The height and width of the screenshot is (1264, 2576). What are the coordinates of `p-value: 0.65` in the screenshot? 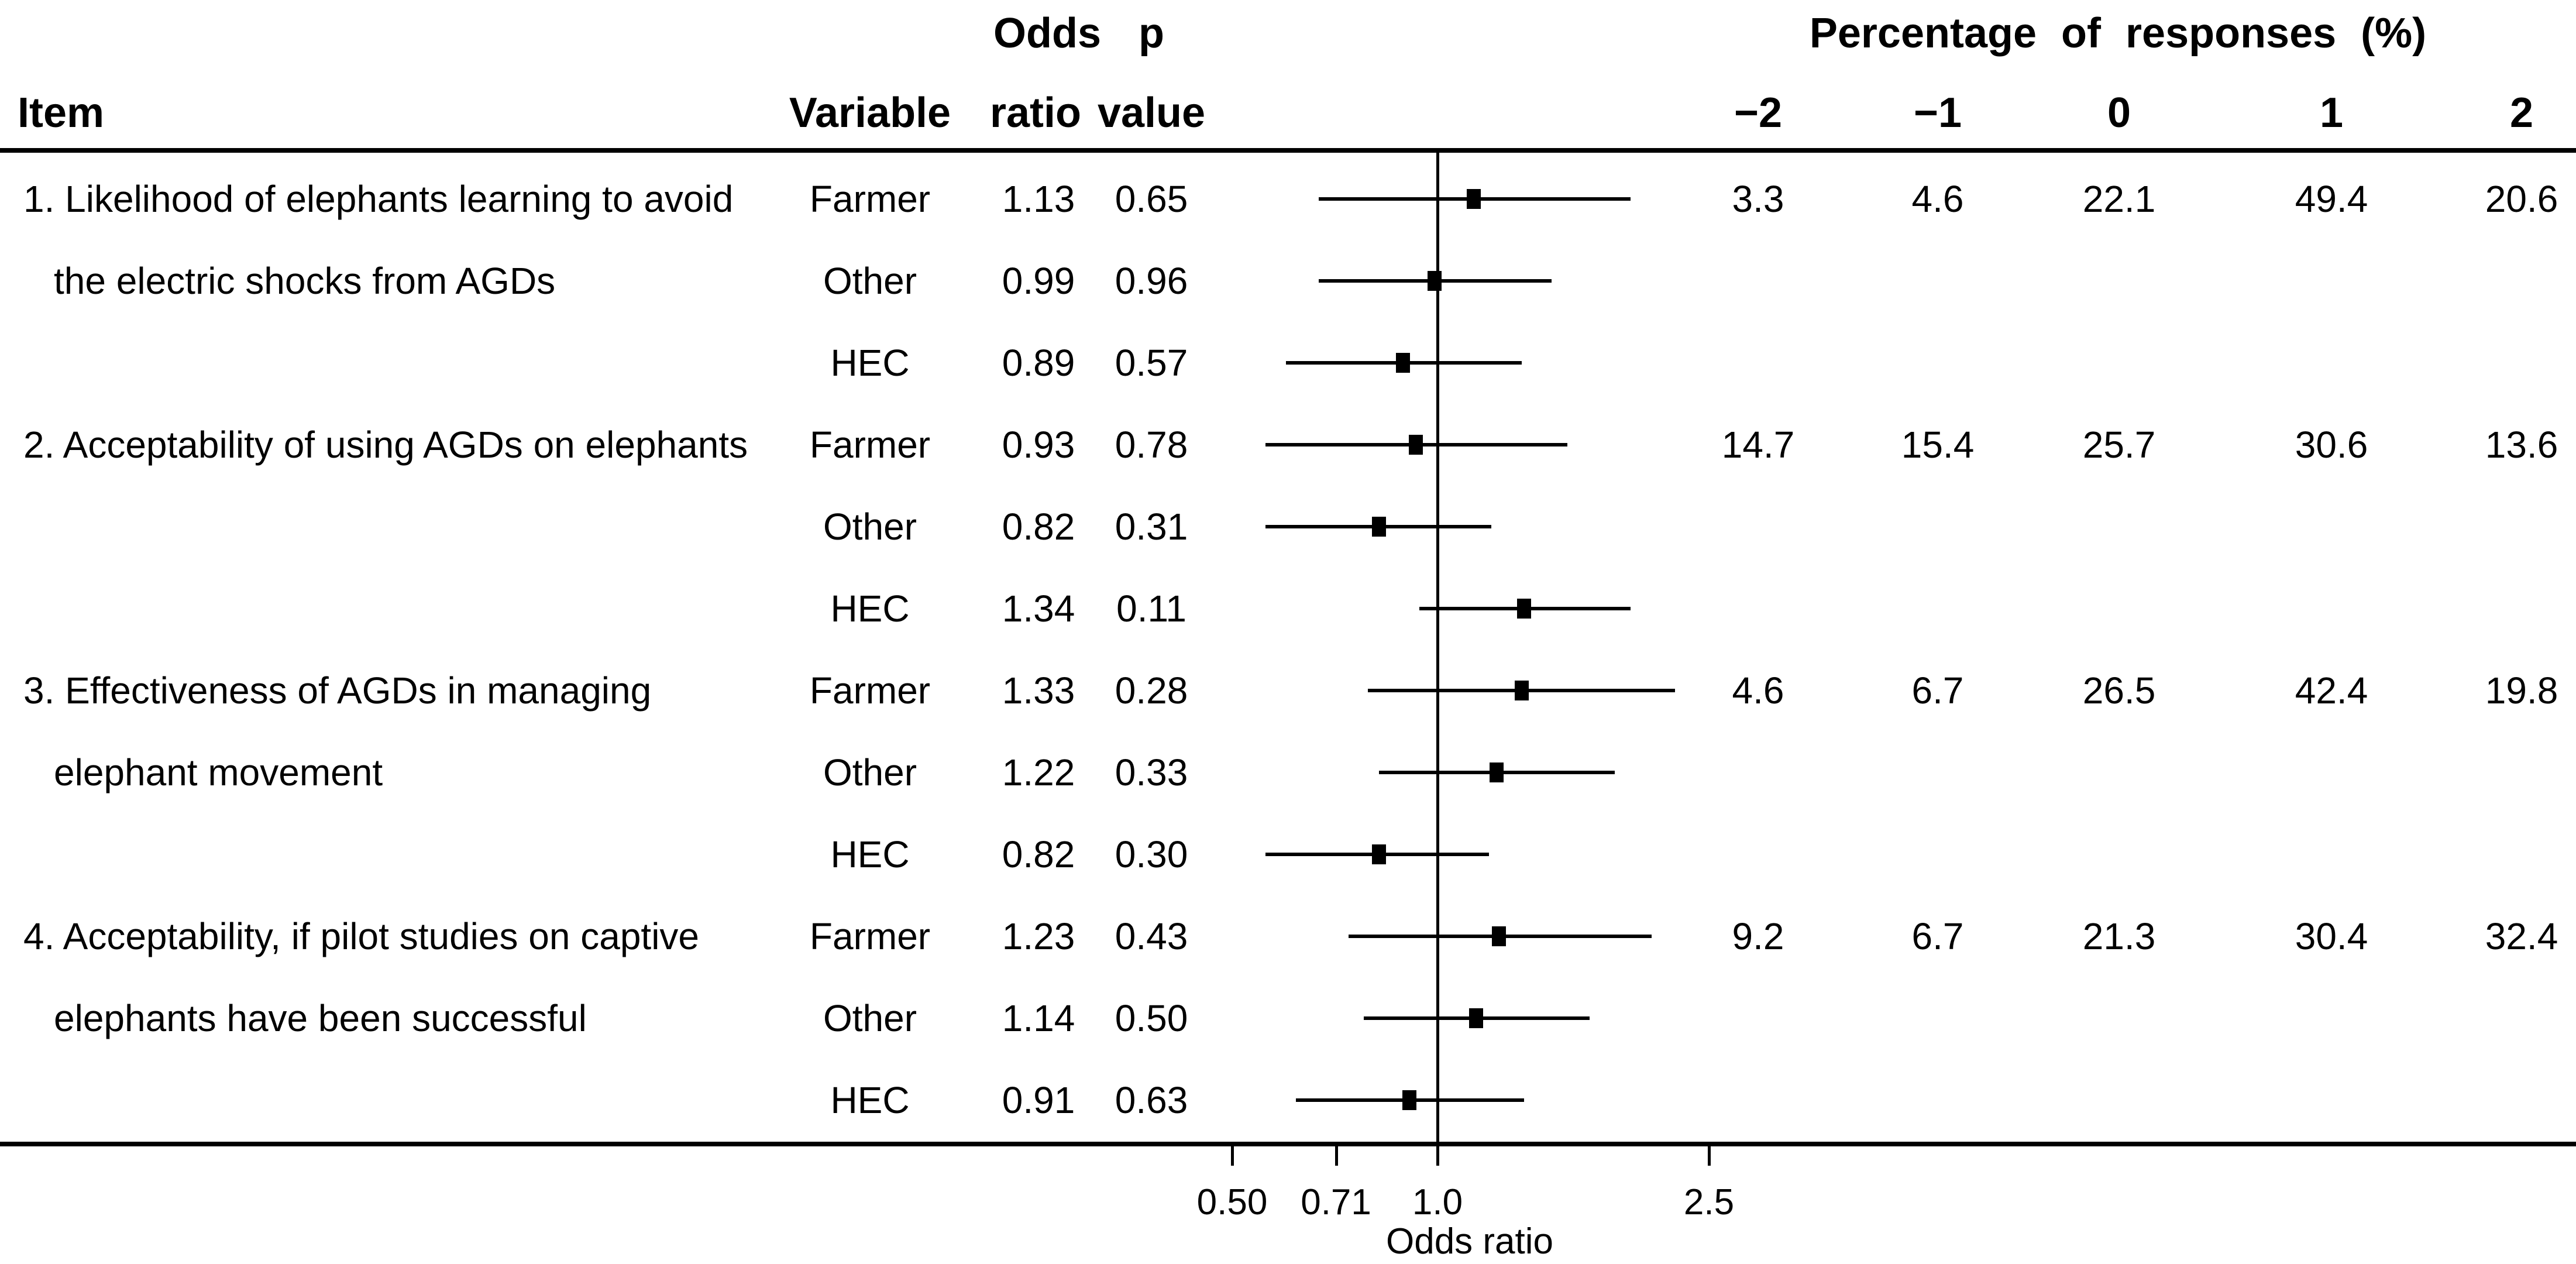 It's located at (1151, 199).